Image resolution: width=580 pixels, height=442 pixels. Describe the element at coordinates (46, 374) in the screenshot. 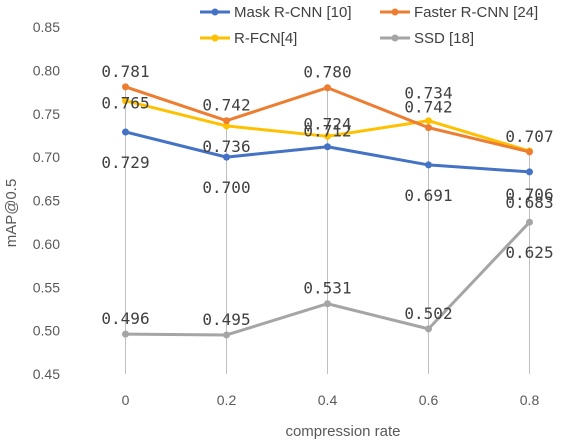

I see `y-tick-label: 0.45` at that location.